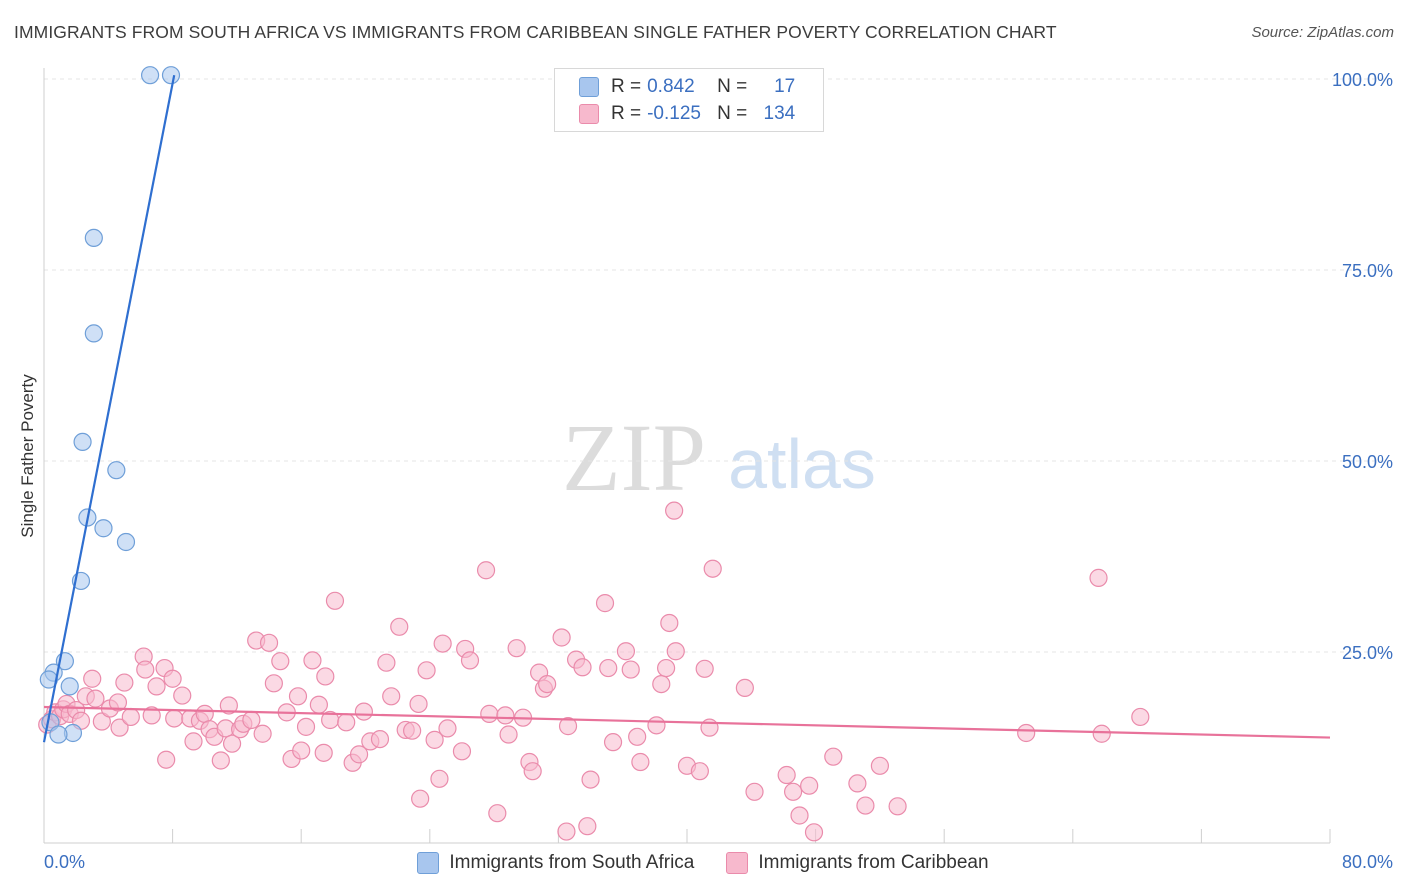  Describe the element at coordinates (687, 722) in the screenshot. I see `caribbean-trend-line` at that location.